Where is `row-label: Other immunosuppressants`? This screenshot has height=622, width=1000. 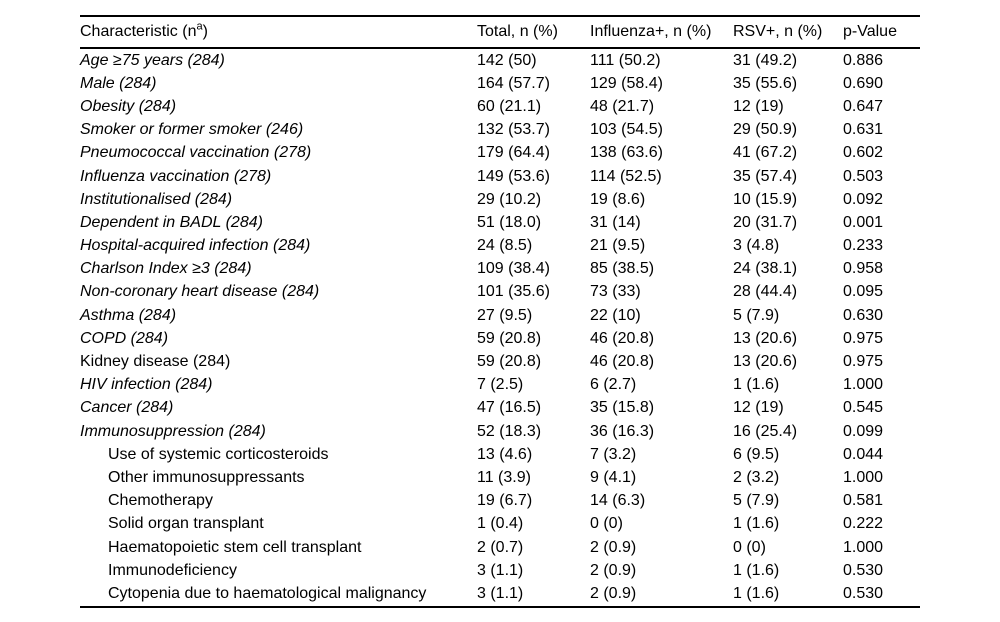
row-label: Other immunosuppressants is located at coordinates (206, 477).